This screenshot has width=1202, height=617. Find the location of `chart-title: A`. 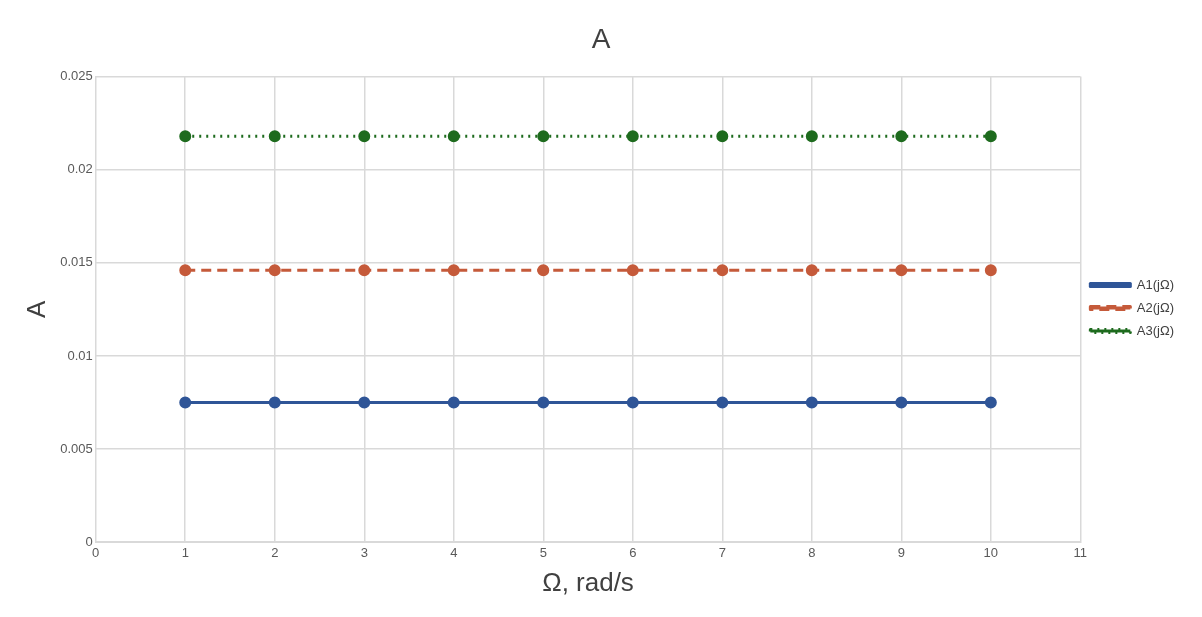

chart-title: A is located at coordinates (601, 38).